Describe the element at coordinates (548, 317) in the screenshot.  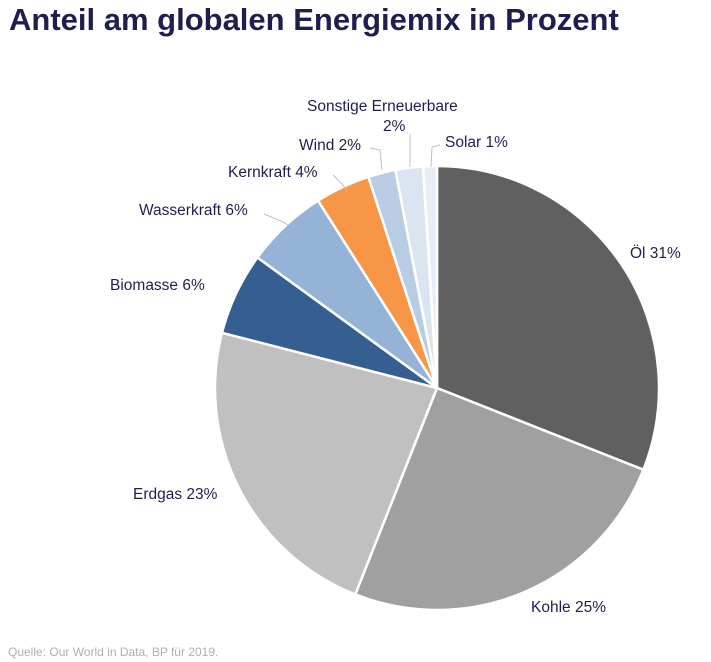
I see `pie-slice-öl` at that location.